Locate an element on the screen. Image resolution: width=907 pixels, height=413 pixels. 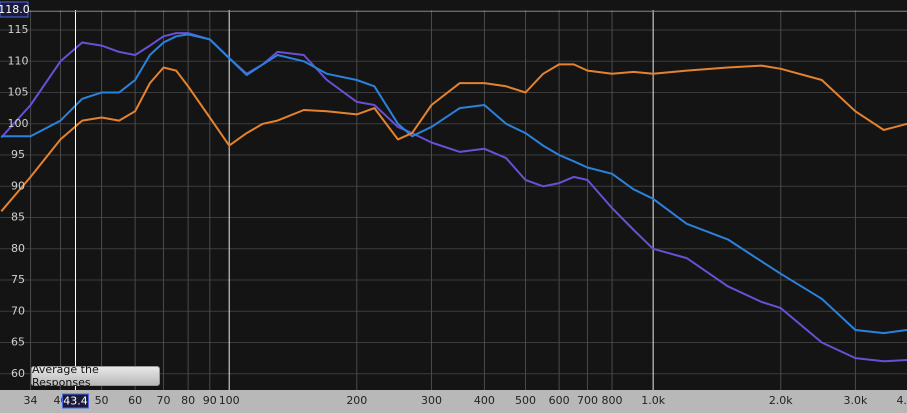
y-tick-label: 80 is located at coordinates (18, 248).